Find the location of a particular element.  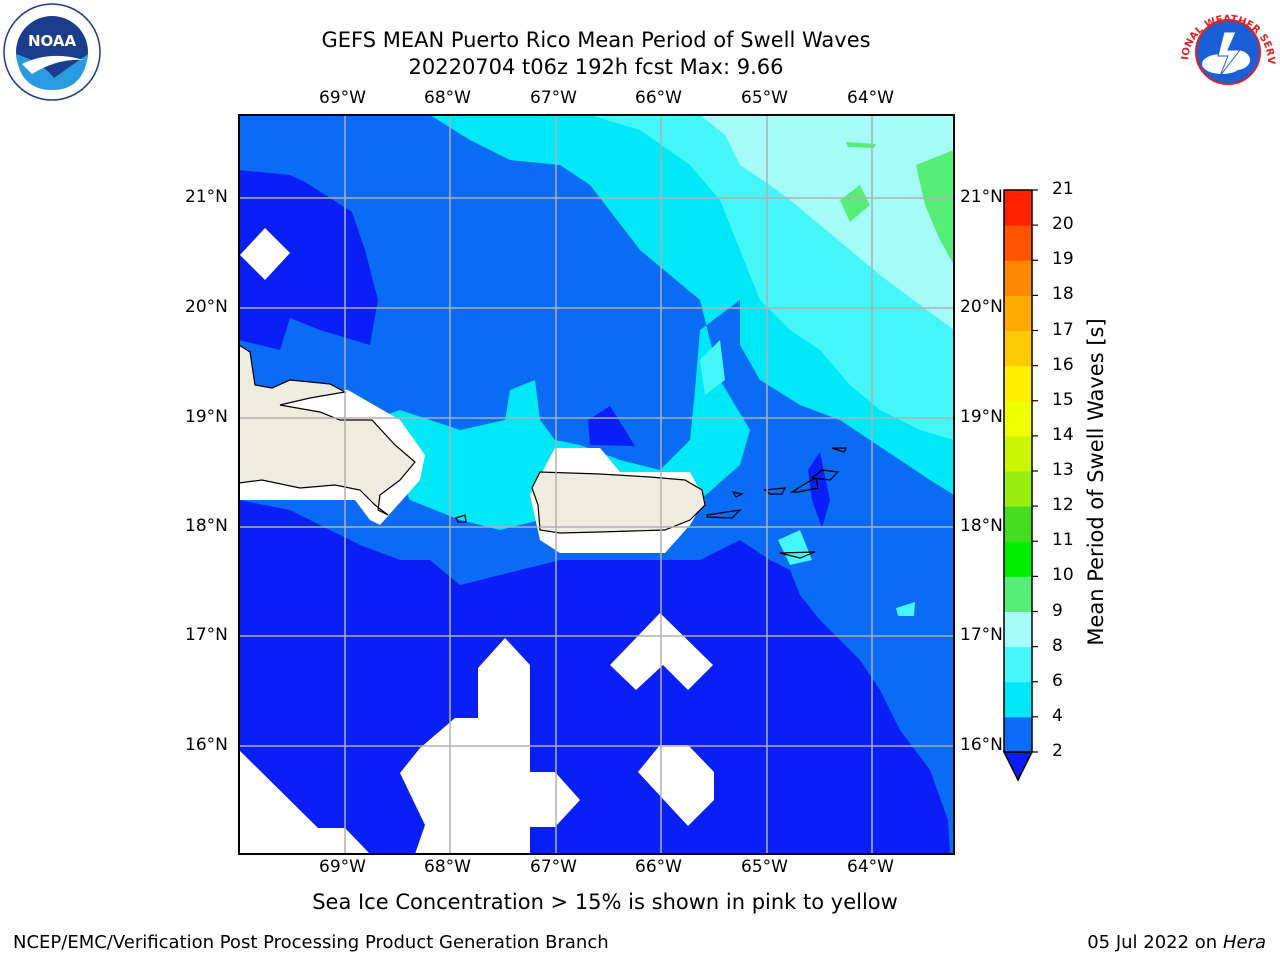

lon-label-top: 67°W is located at coordinates (553, 98).